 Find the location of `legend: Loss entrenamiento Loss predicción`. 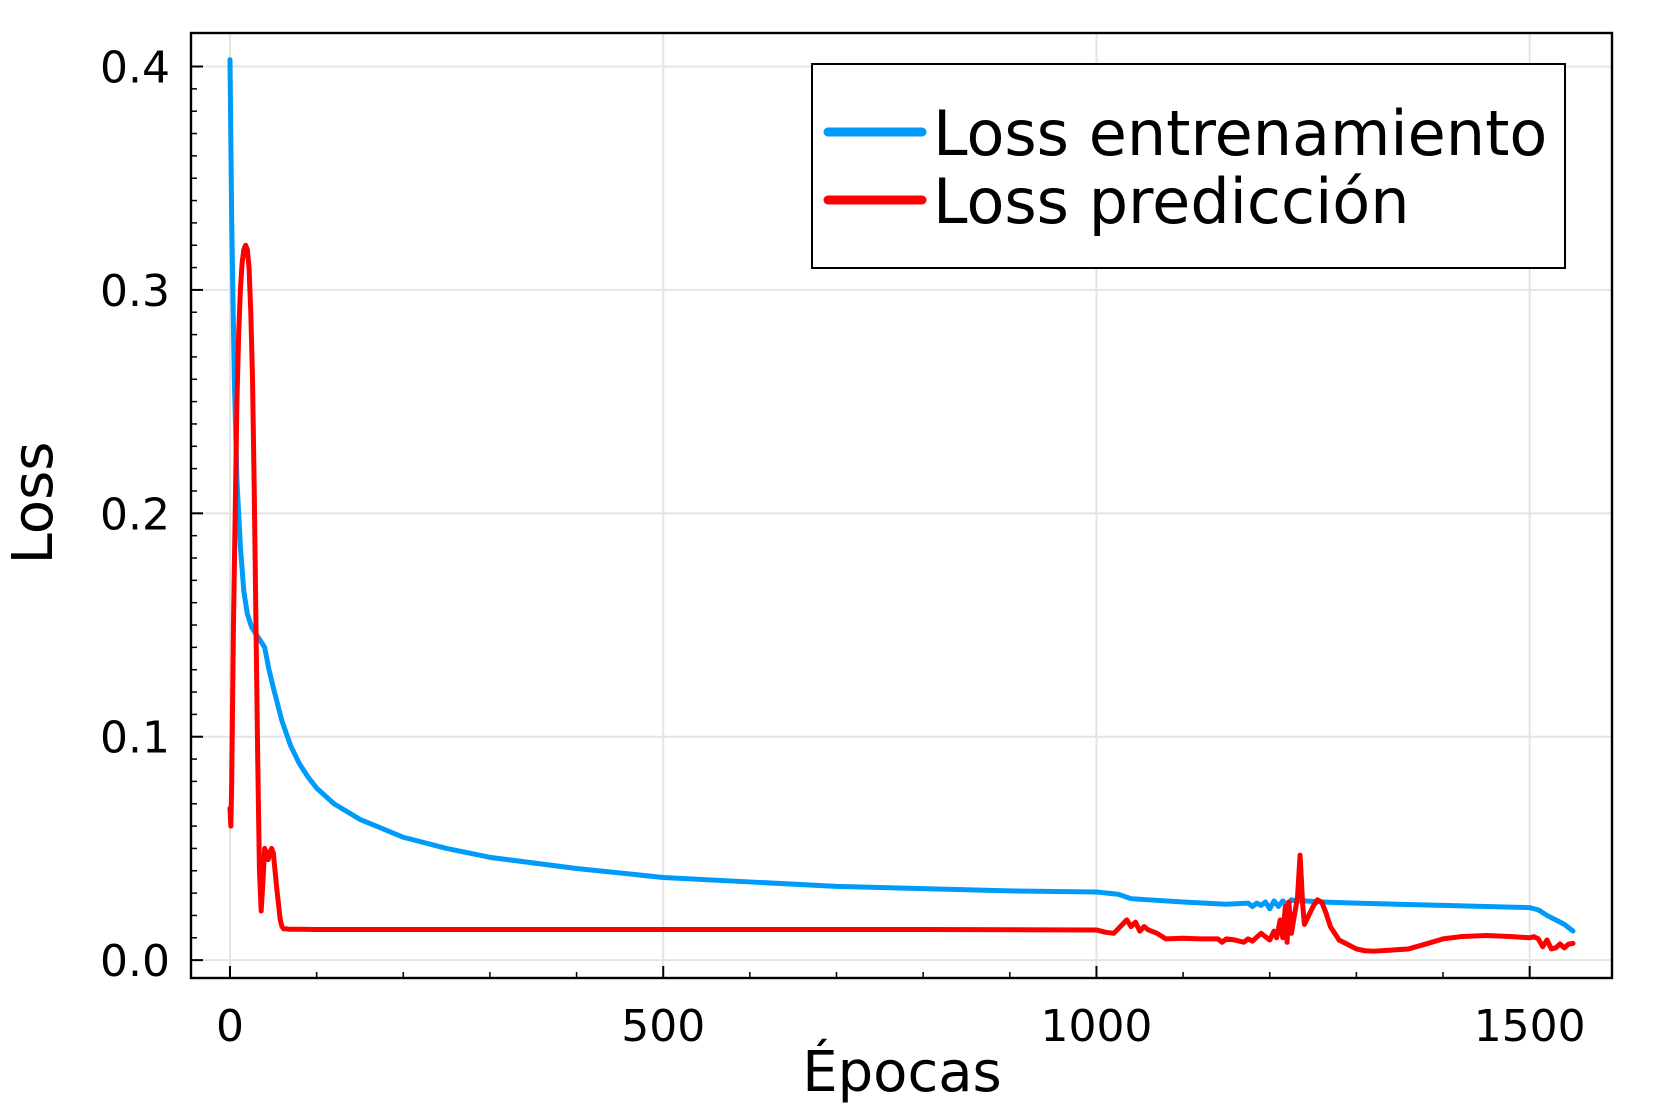

legend: Loss entrenamiento Loss predicción is located at coordinates (1188, 166).